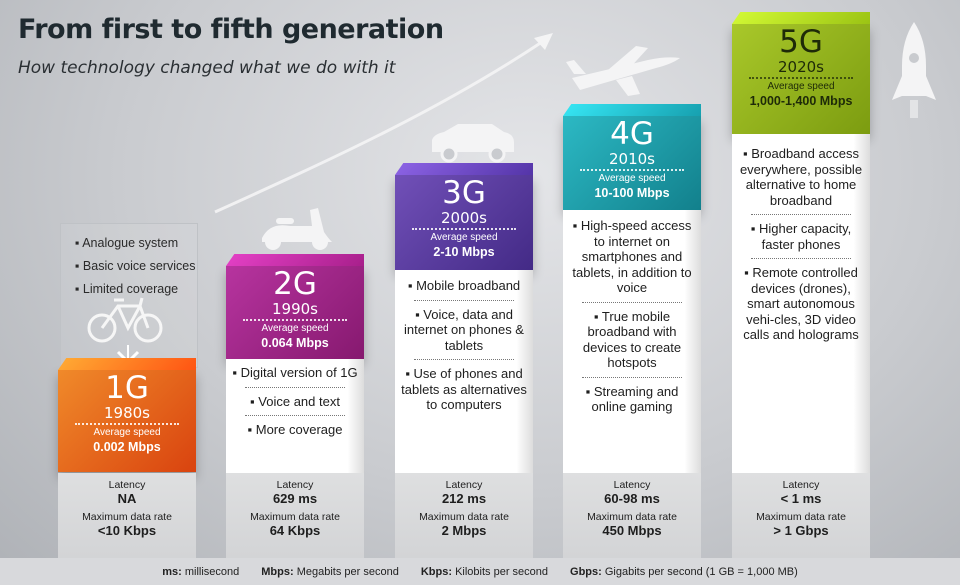  I want to click on rate-value: 2 Mbps, so click(464, 530).